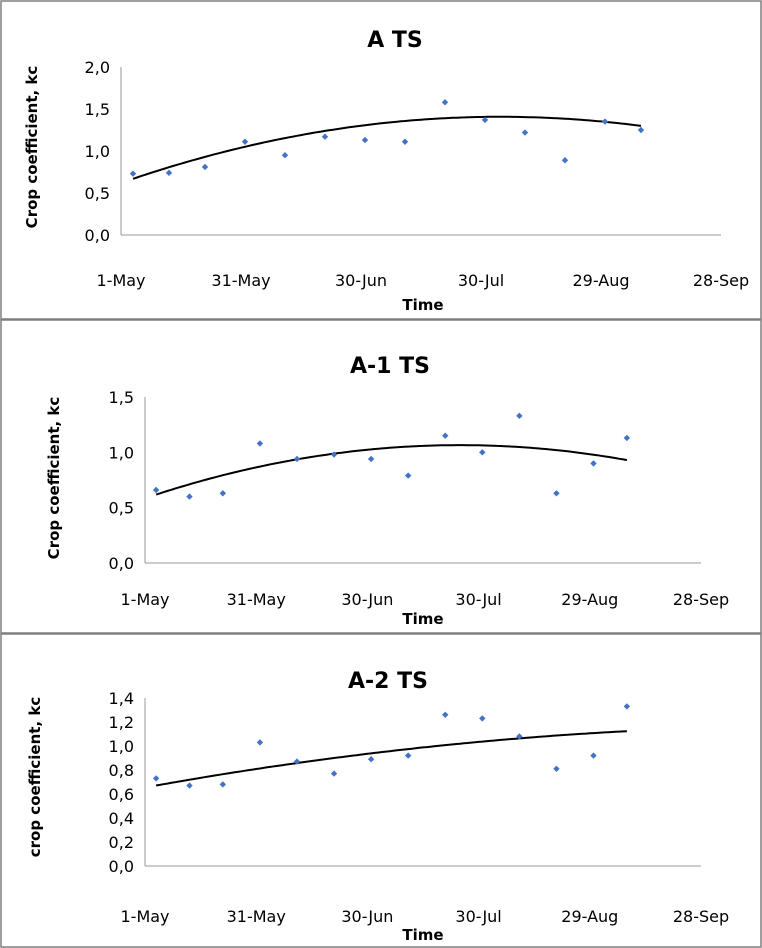 This screenshot has height=948, width=762. Describe the element at coordinates (121, 698) in the screenshot. I see `y-tick-label: 1,4` at that location.